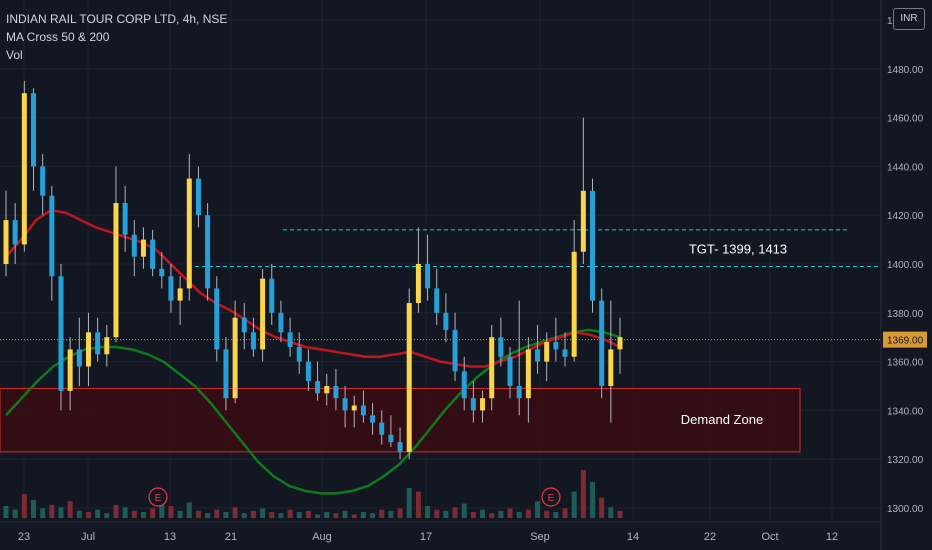  I want to click on price-tick-label: 1300.00, so click(905, 509).